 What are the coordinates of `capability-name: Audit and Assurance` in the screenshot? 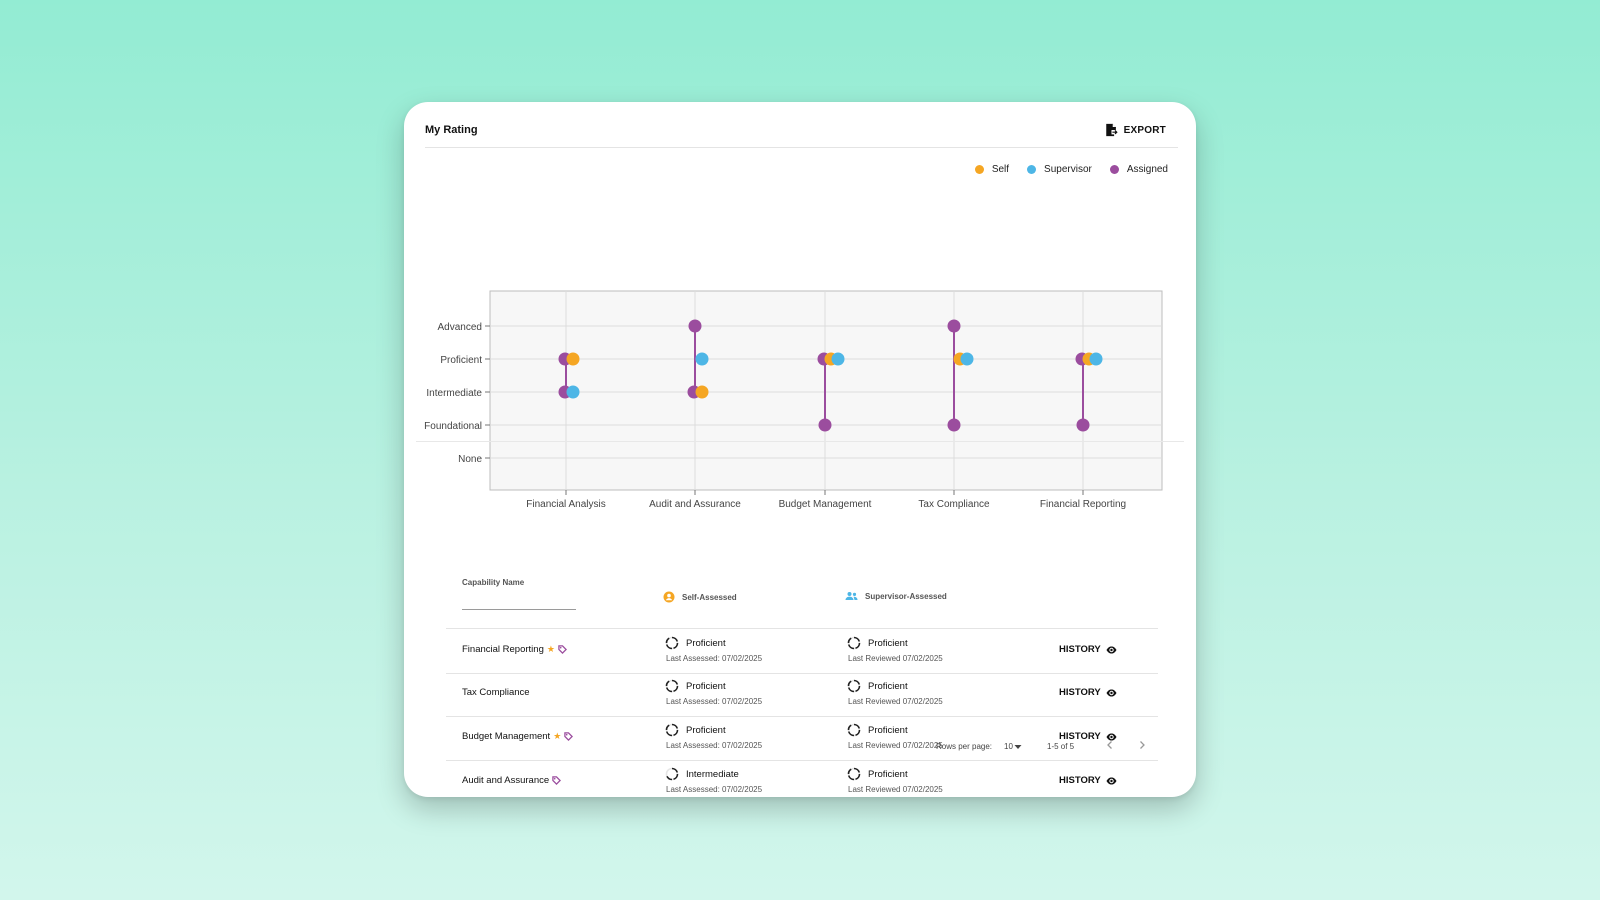 It's located at (506, 780).